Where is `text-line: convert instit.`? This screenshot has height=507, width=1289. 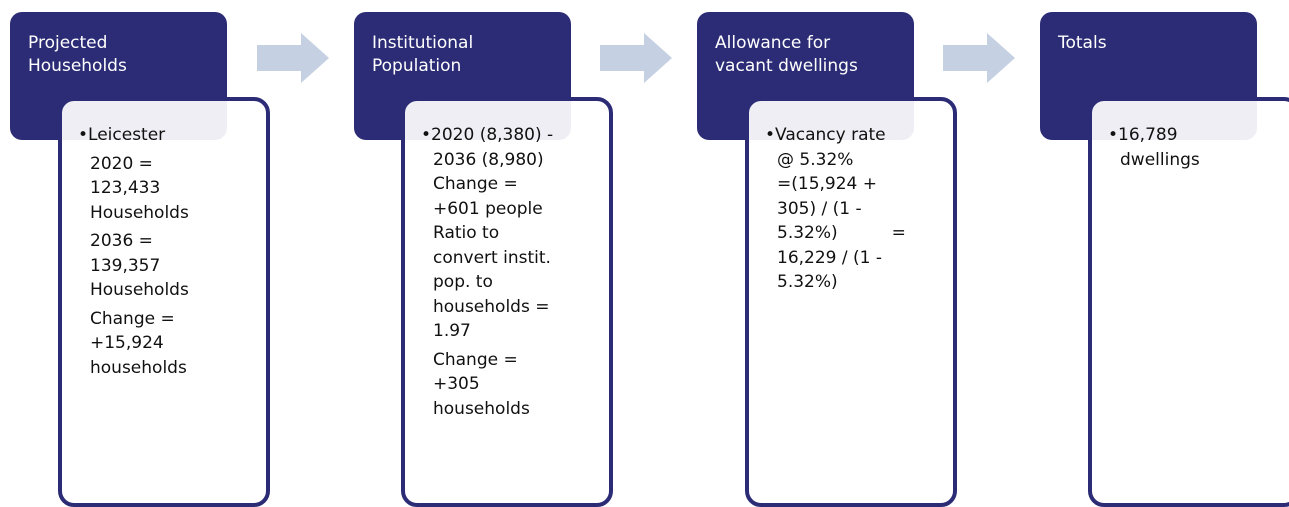
text-line: convert instit. is located at coordinates (492, 257).